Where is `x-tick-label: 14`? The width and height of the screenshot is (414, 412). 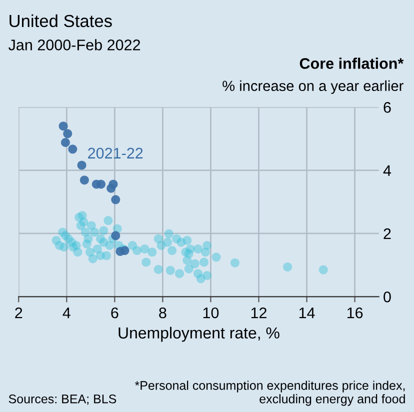 x-tick-label: 14 is located at coordinates (307, 313).